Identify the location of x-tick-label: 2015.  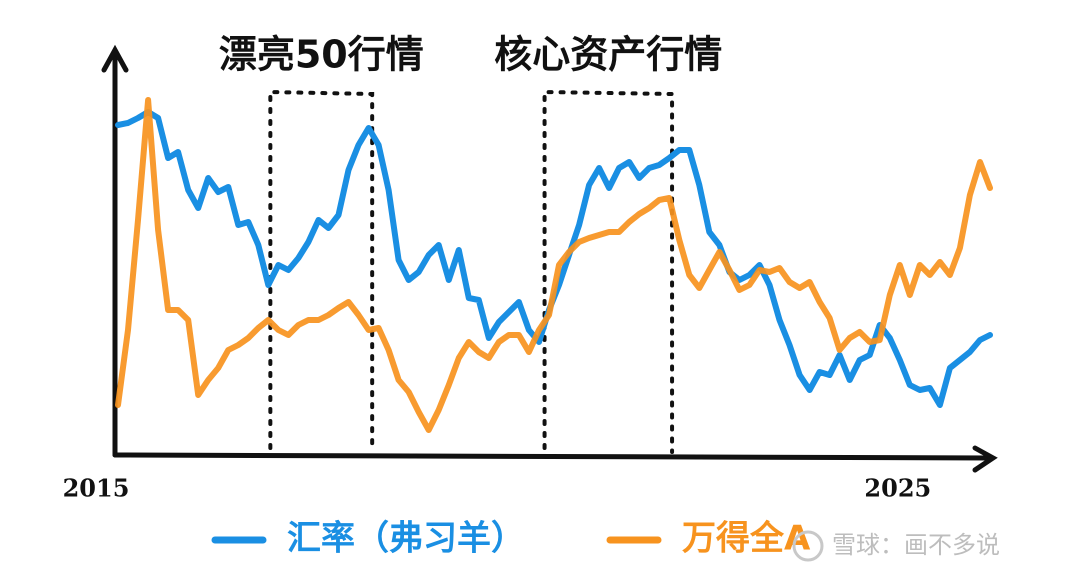
(96, 488).